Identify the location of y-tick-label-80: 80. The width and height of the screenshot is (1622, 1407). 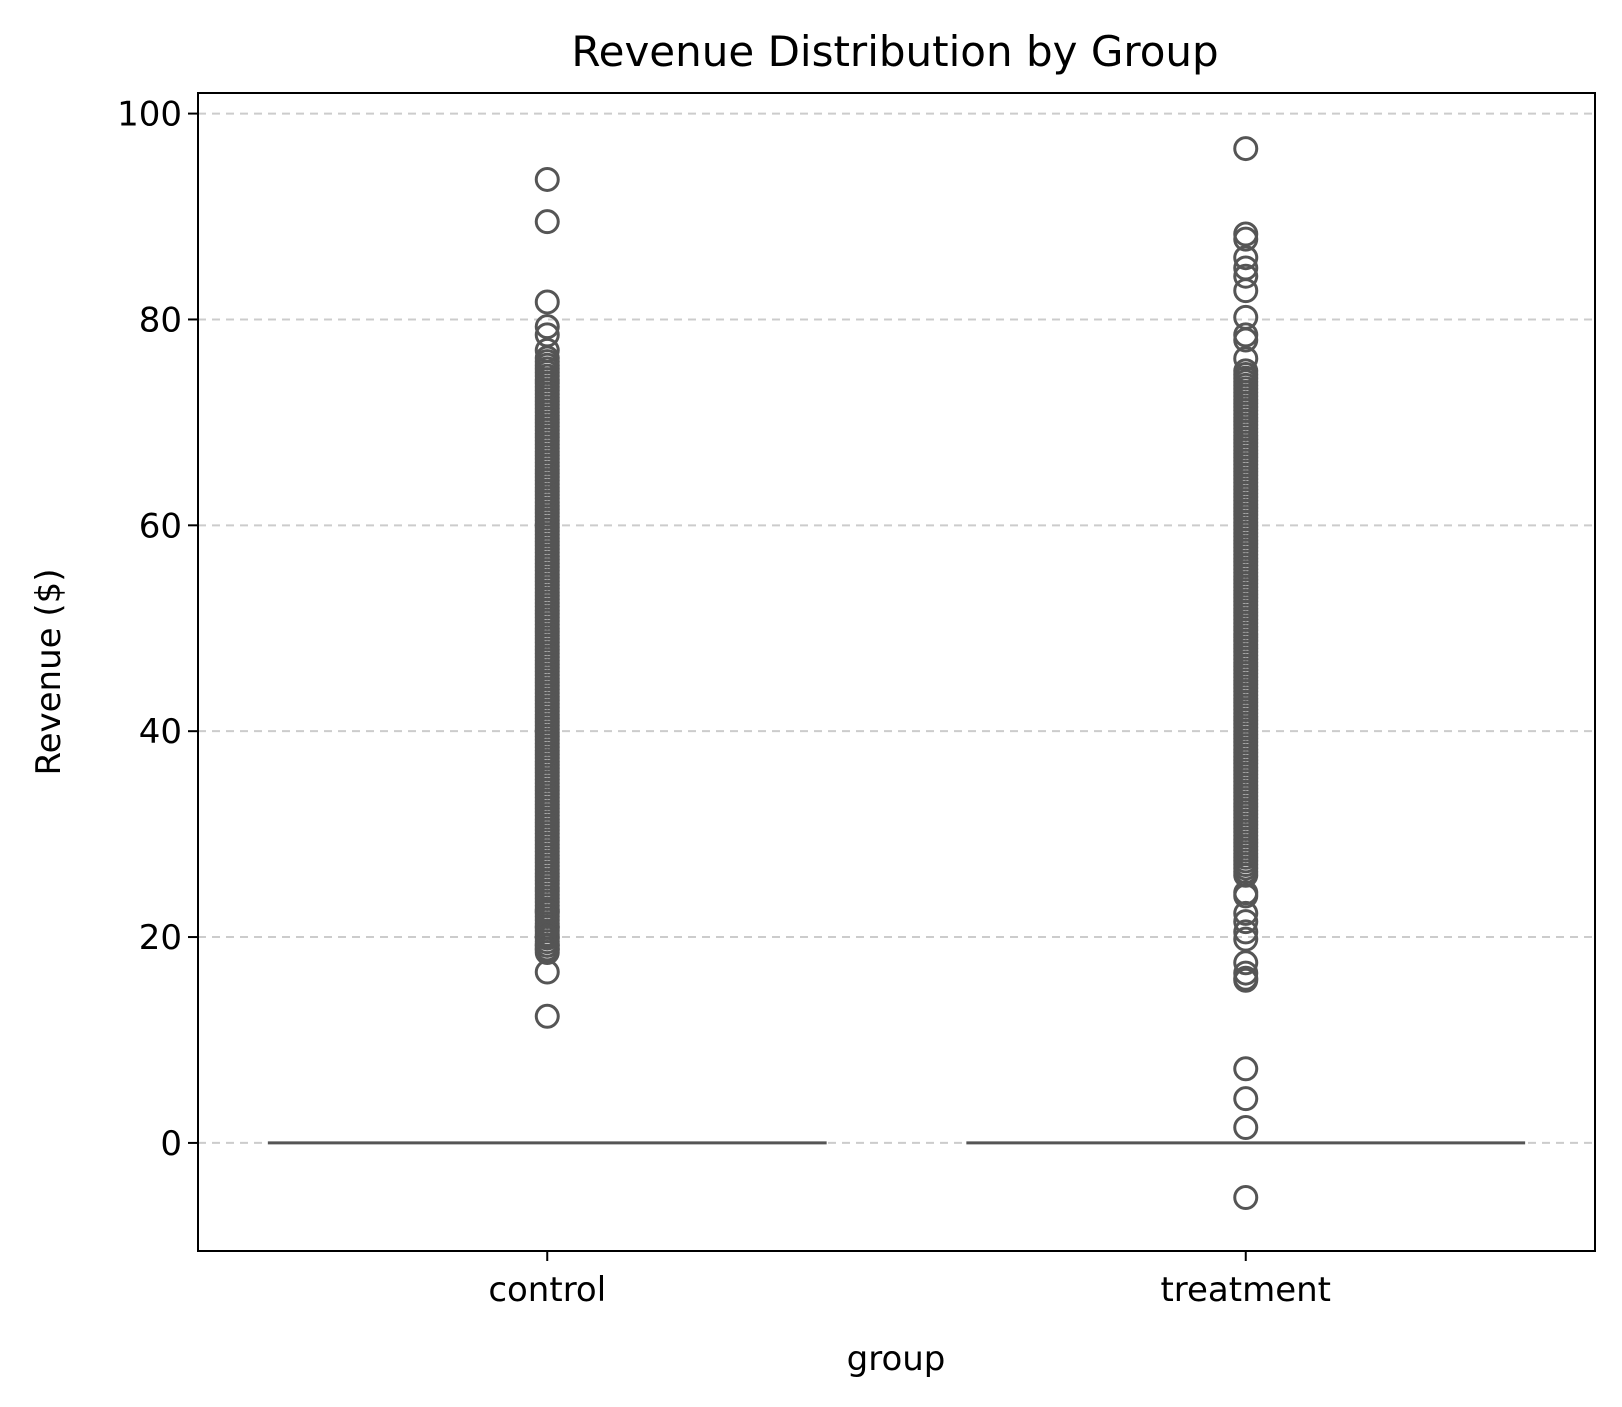
(160, 320).